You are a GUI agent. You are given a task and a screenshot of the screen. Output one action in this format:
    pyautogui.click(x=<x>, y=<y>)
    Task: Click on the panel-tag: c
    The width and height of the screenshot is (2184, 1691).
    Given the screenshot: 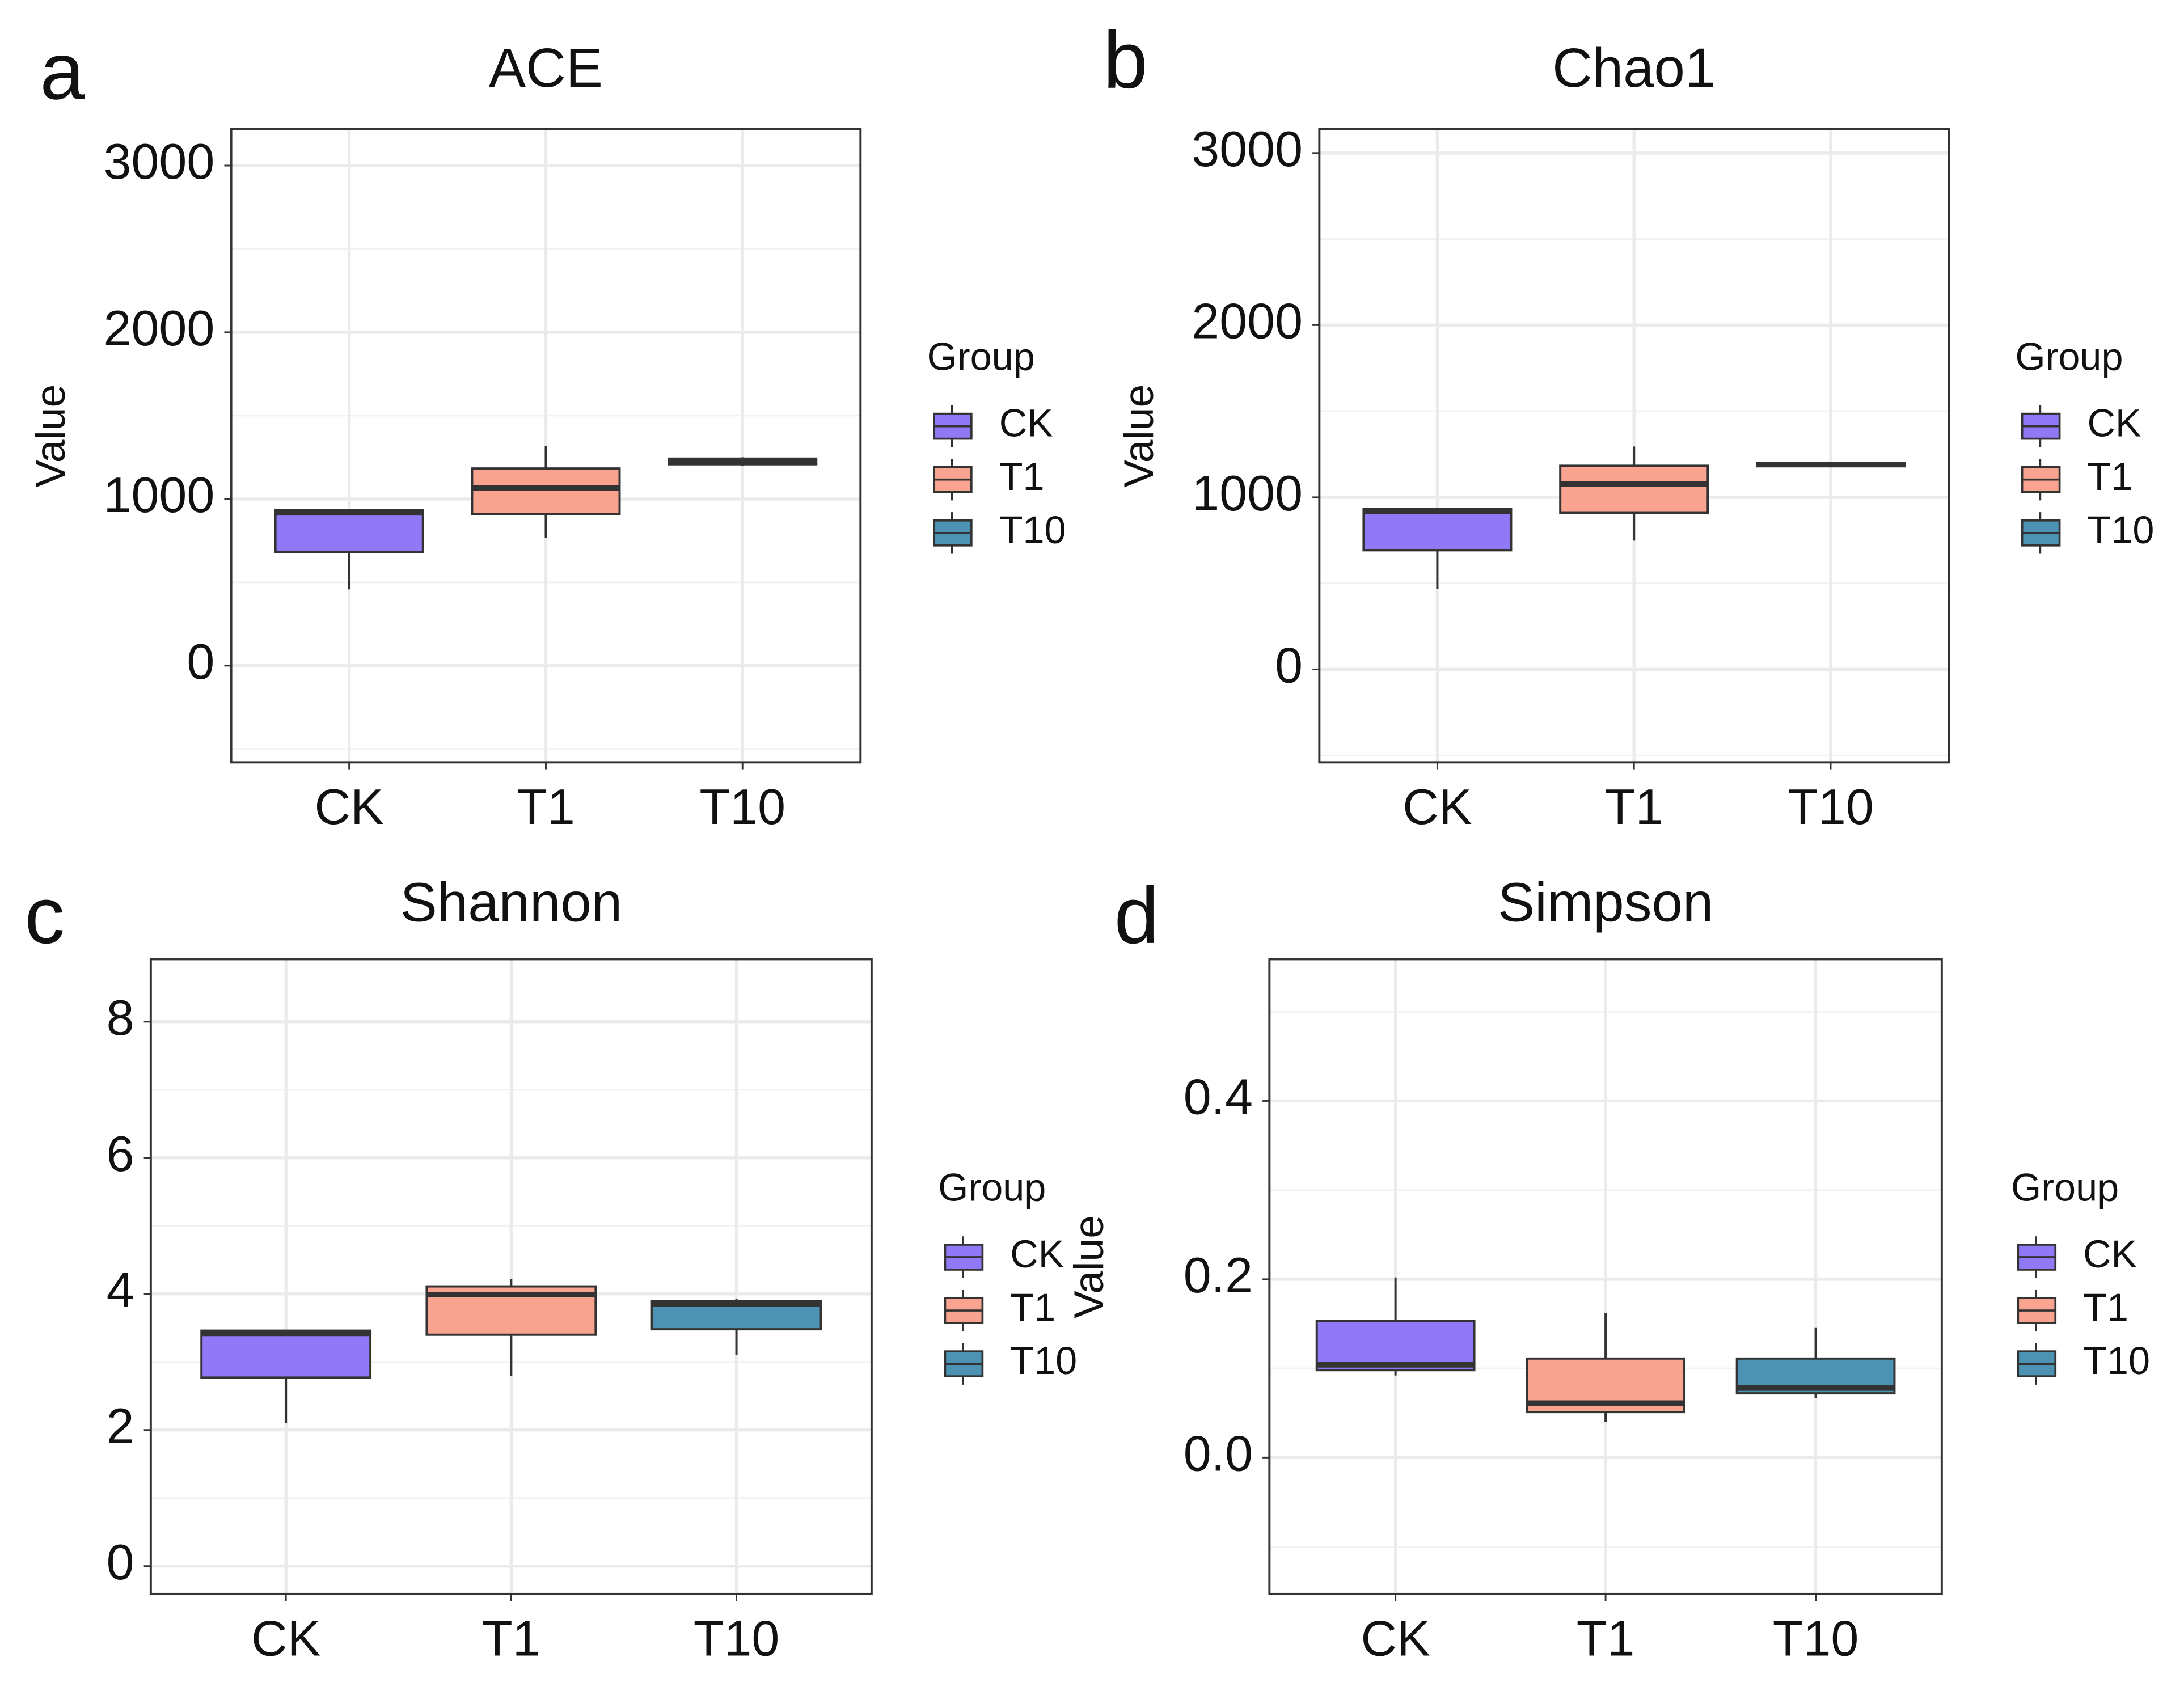 What is the action you would take?
    pyautogui.click(x=44, y=916)
    